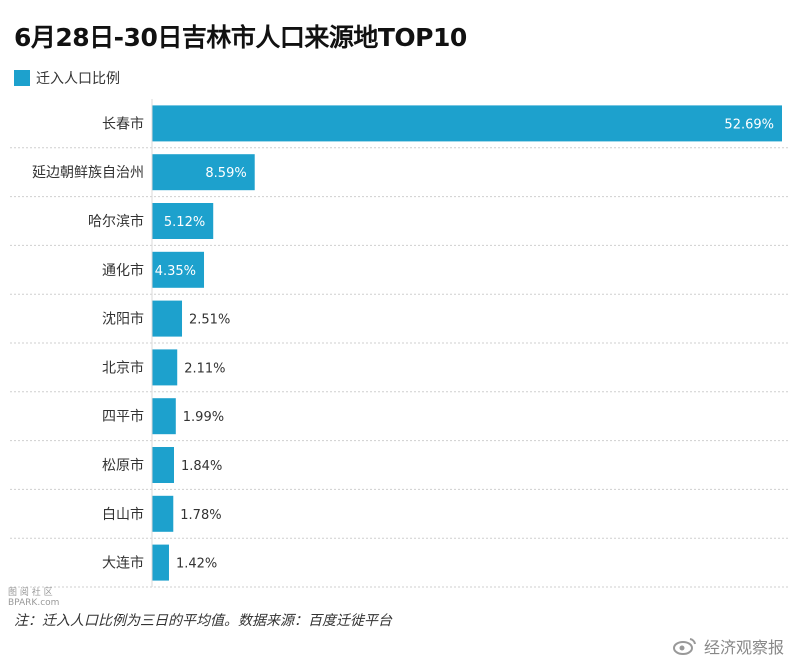 The height and width of the screenshot is (666, 800). What do you see at coordinates (123, 270) in the screenshot?
I see `category-label: 通化市` at bounding box center [123, 270].